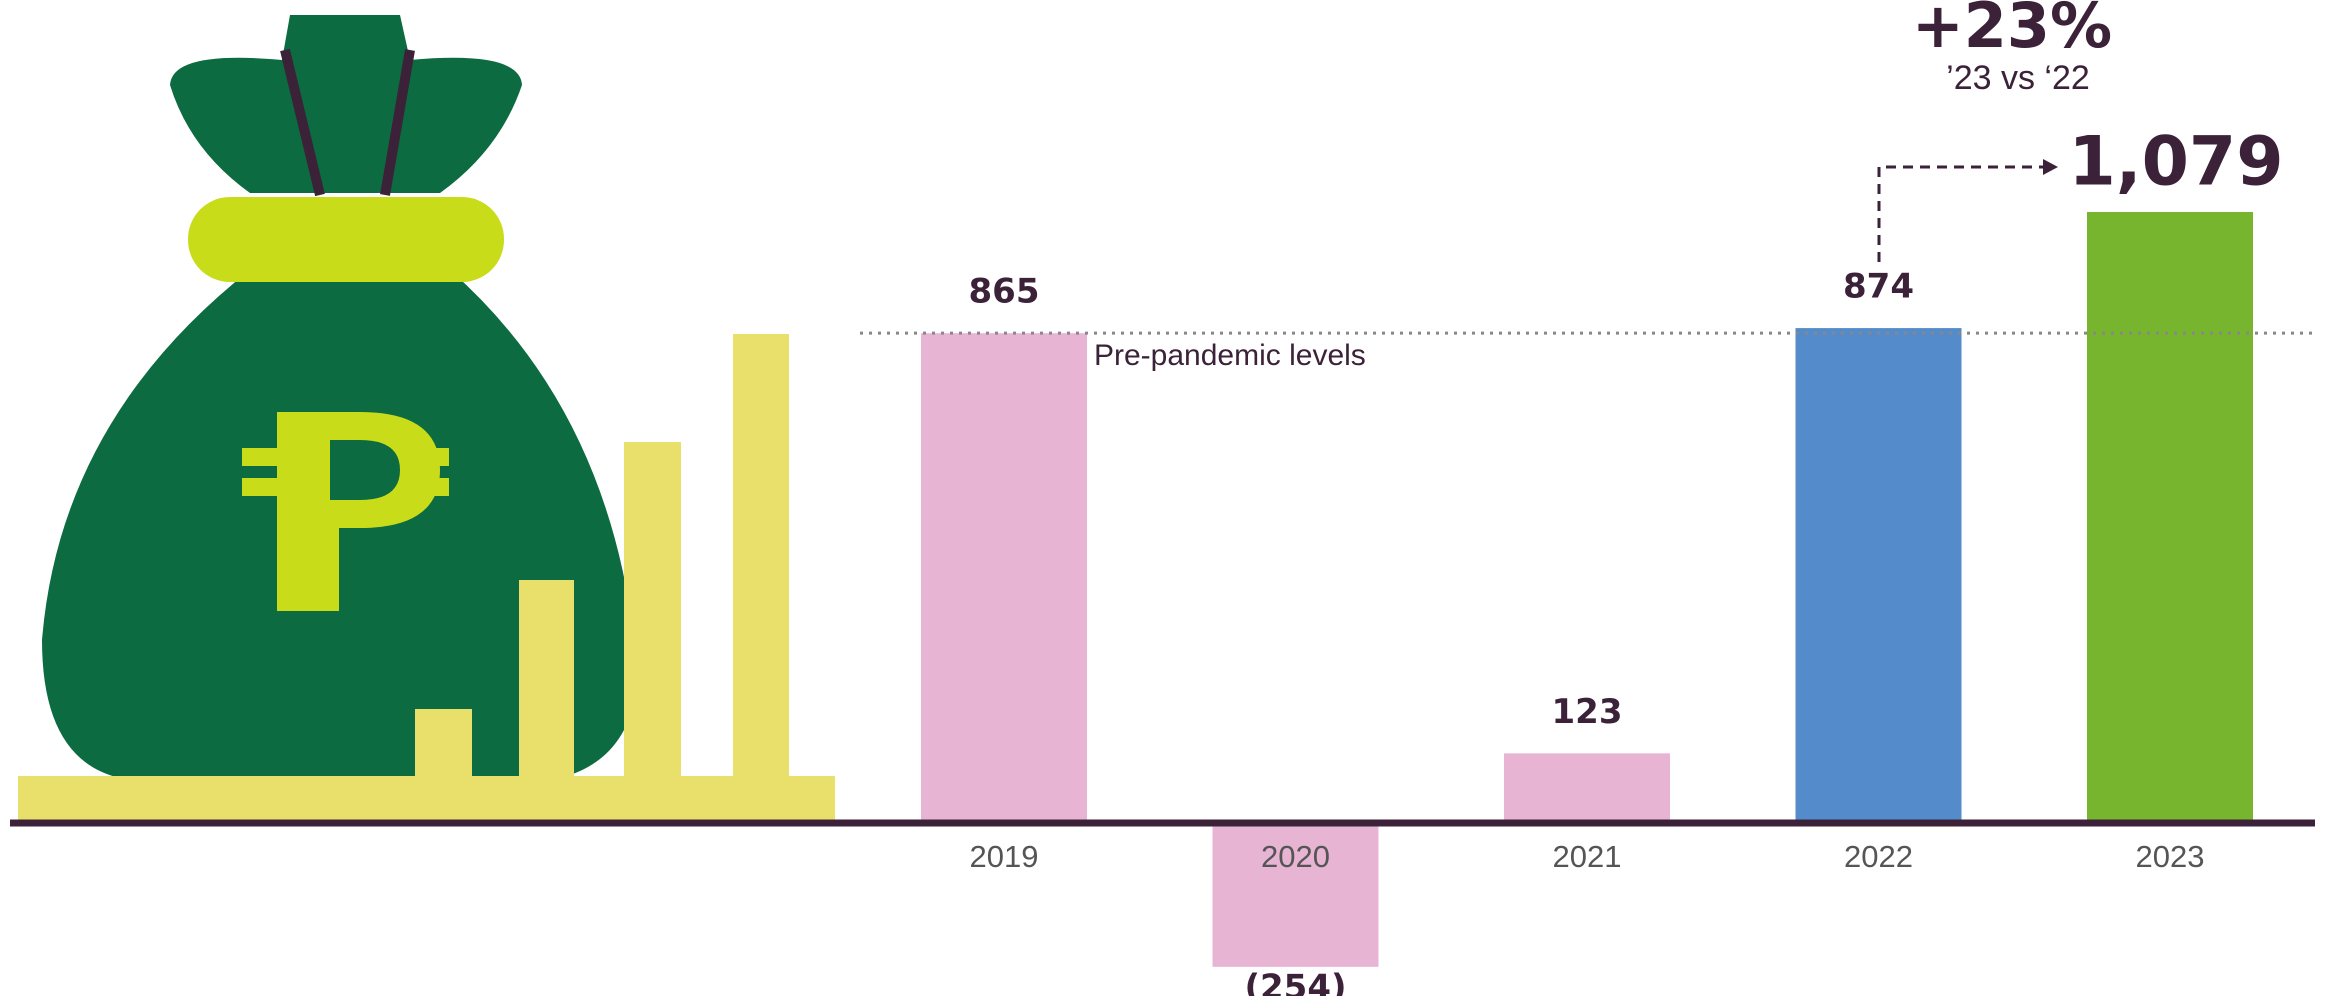 The image size is (2325, 996). I want to click on value-label: 1,079, so click(2175, 162).